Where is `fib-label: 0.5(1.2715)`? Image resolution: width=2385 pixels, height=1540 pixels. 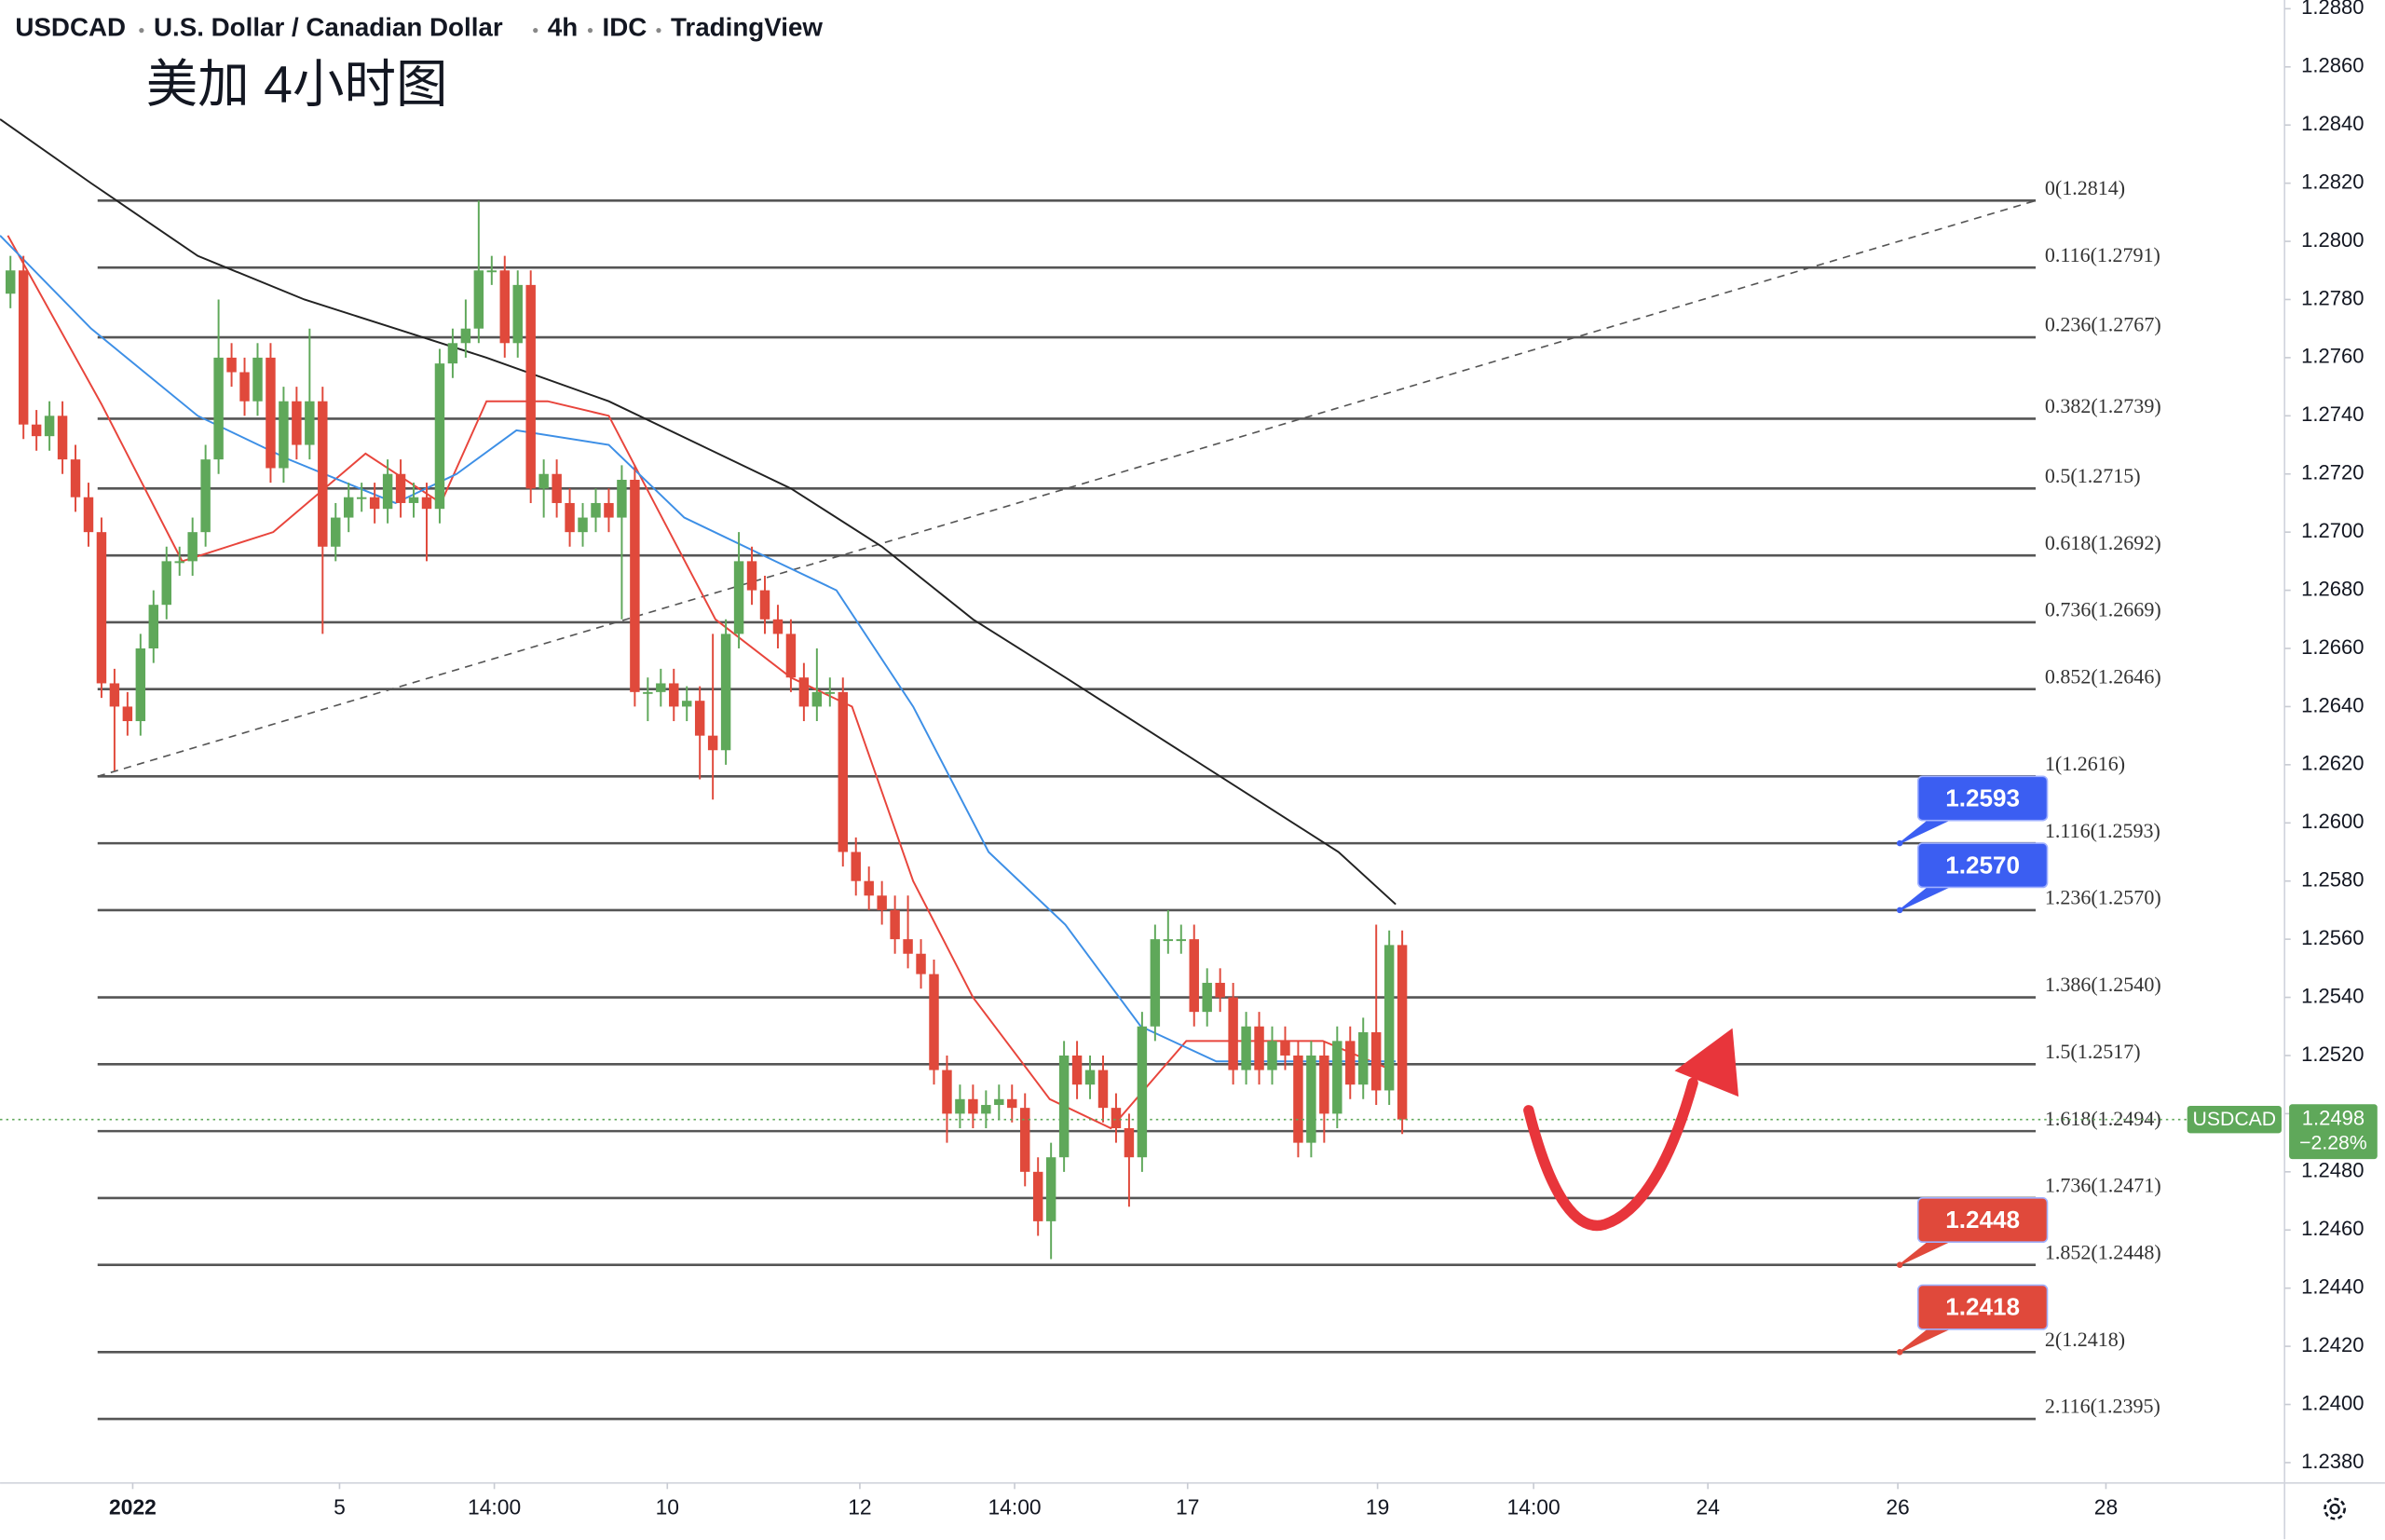
fib-label: 0.5(1.2715) is located at coordinates (2093, 475).